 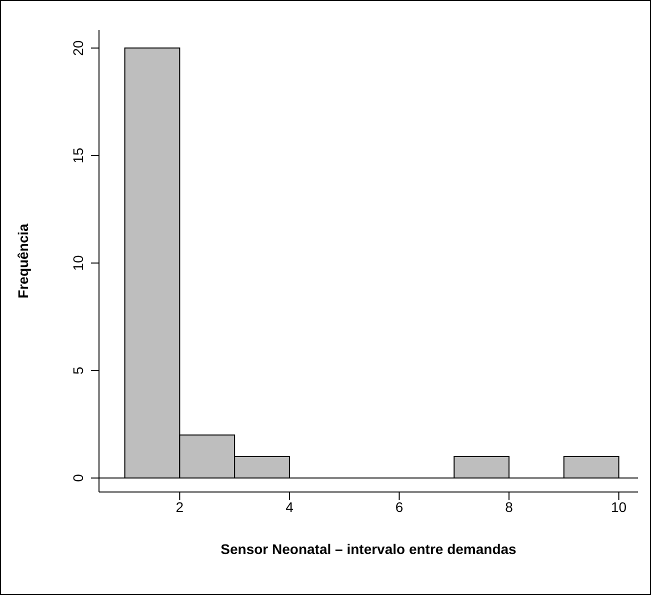 I want to click on y-tick-label: 20, so click(x=78, y=48).